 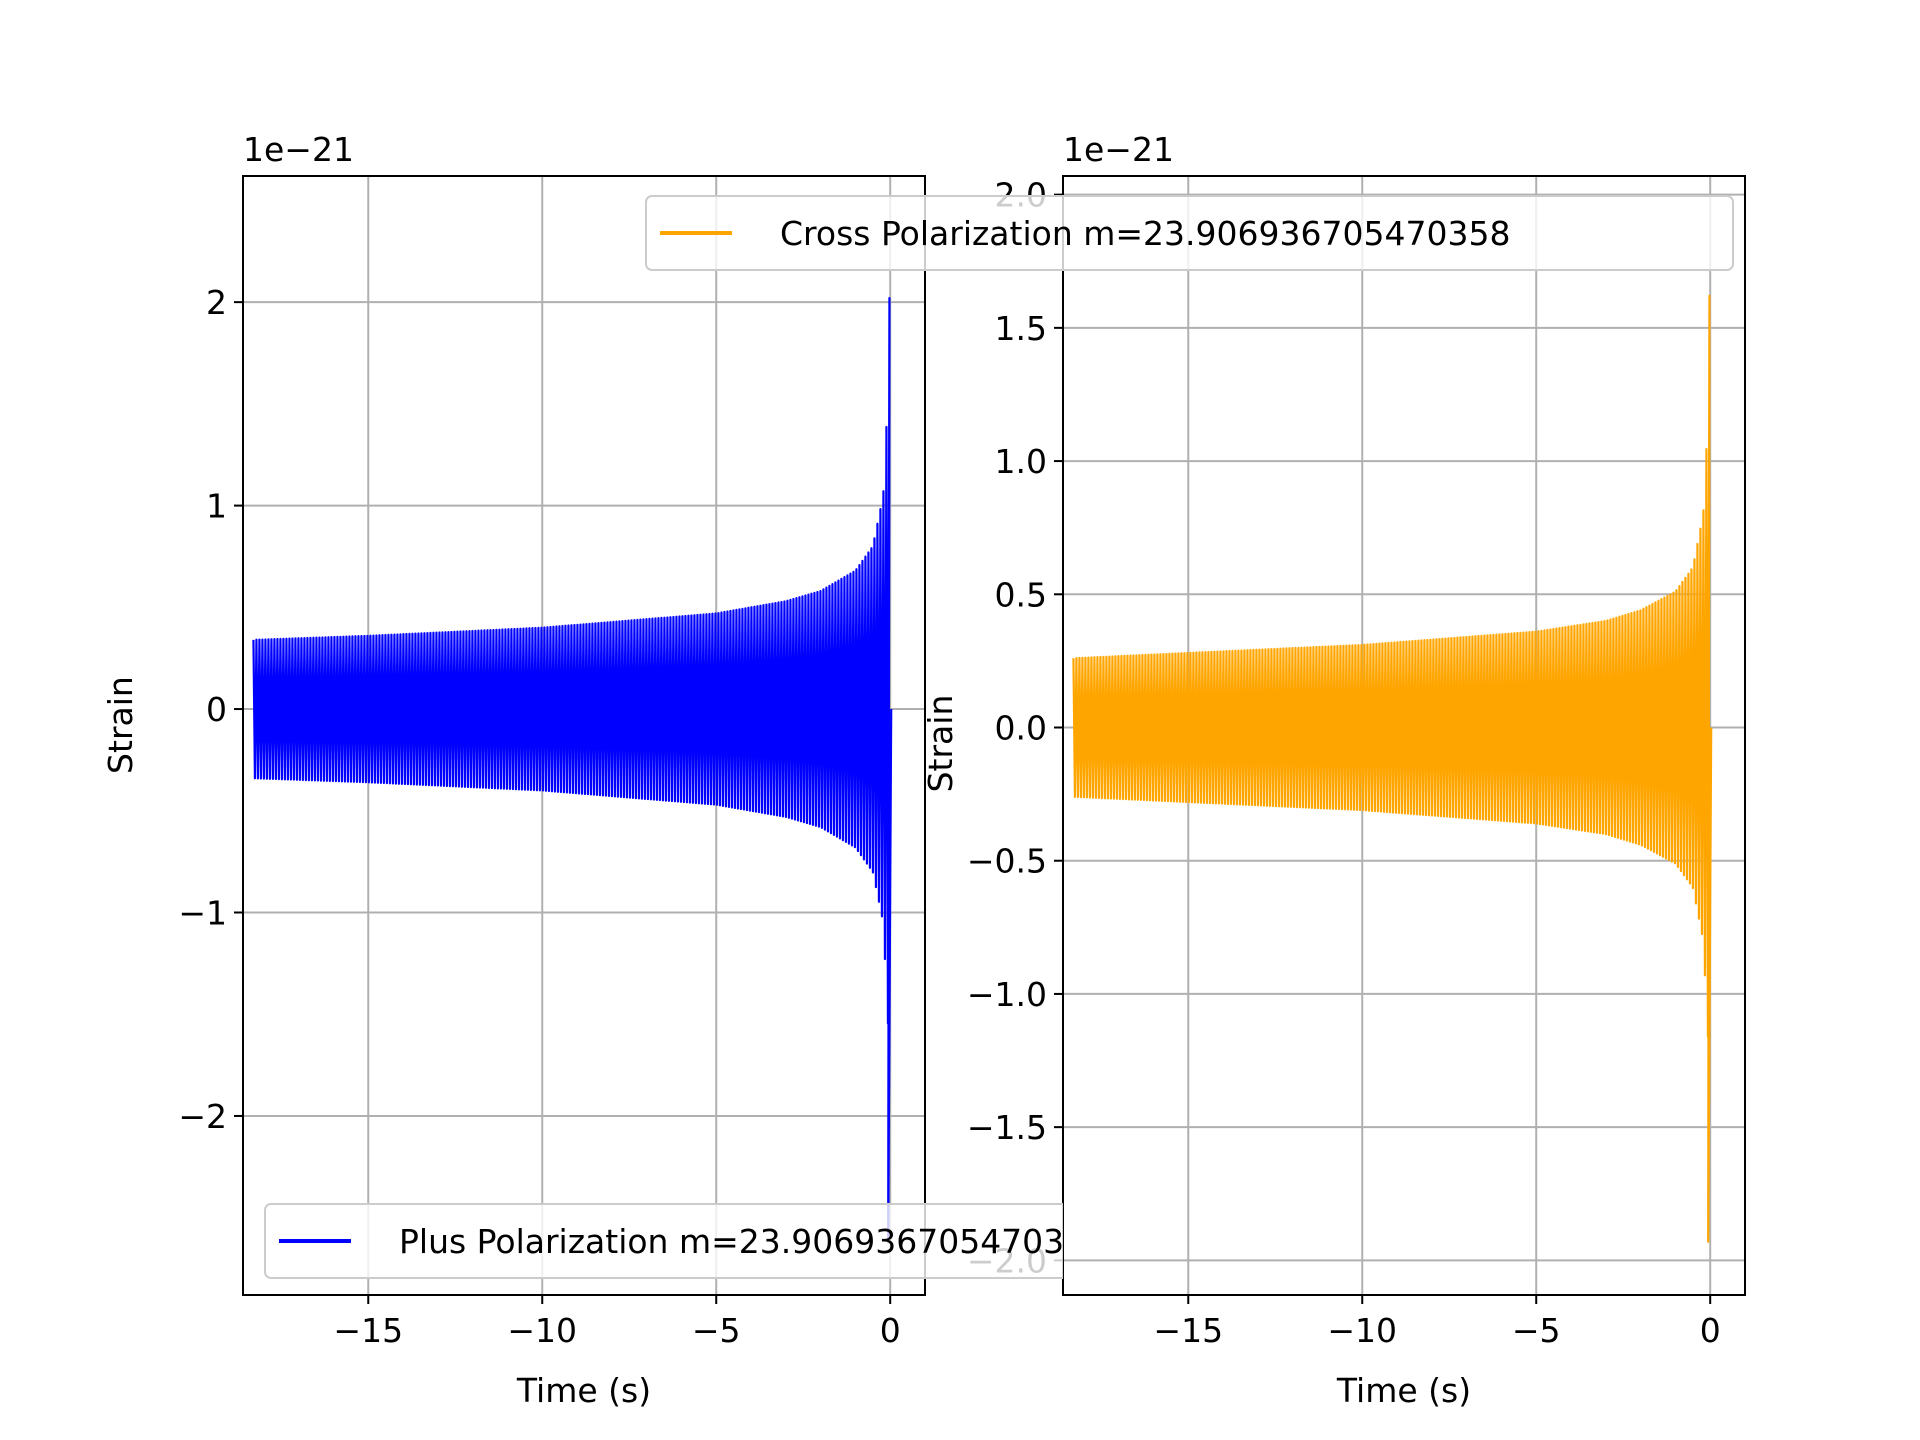 What do you see at coordinates (1021, 328) in the screenshot?
I see `y-tick-label: 1.5` at bounding box center [1021, 328].